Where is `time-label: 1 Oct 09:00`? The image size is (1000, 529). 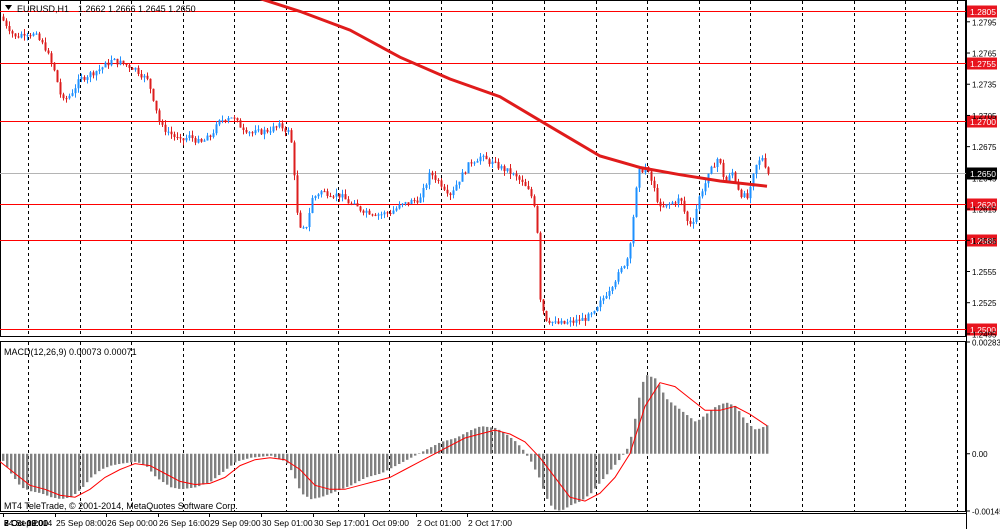 time-label: 1 Oct 09:00 is located at coordinates (387, 523).